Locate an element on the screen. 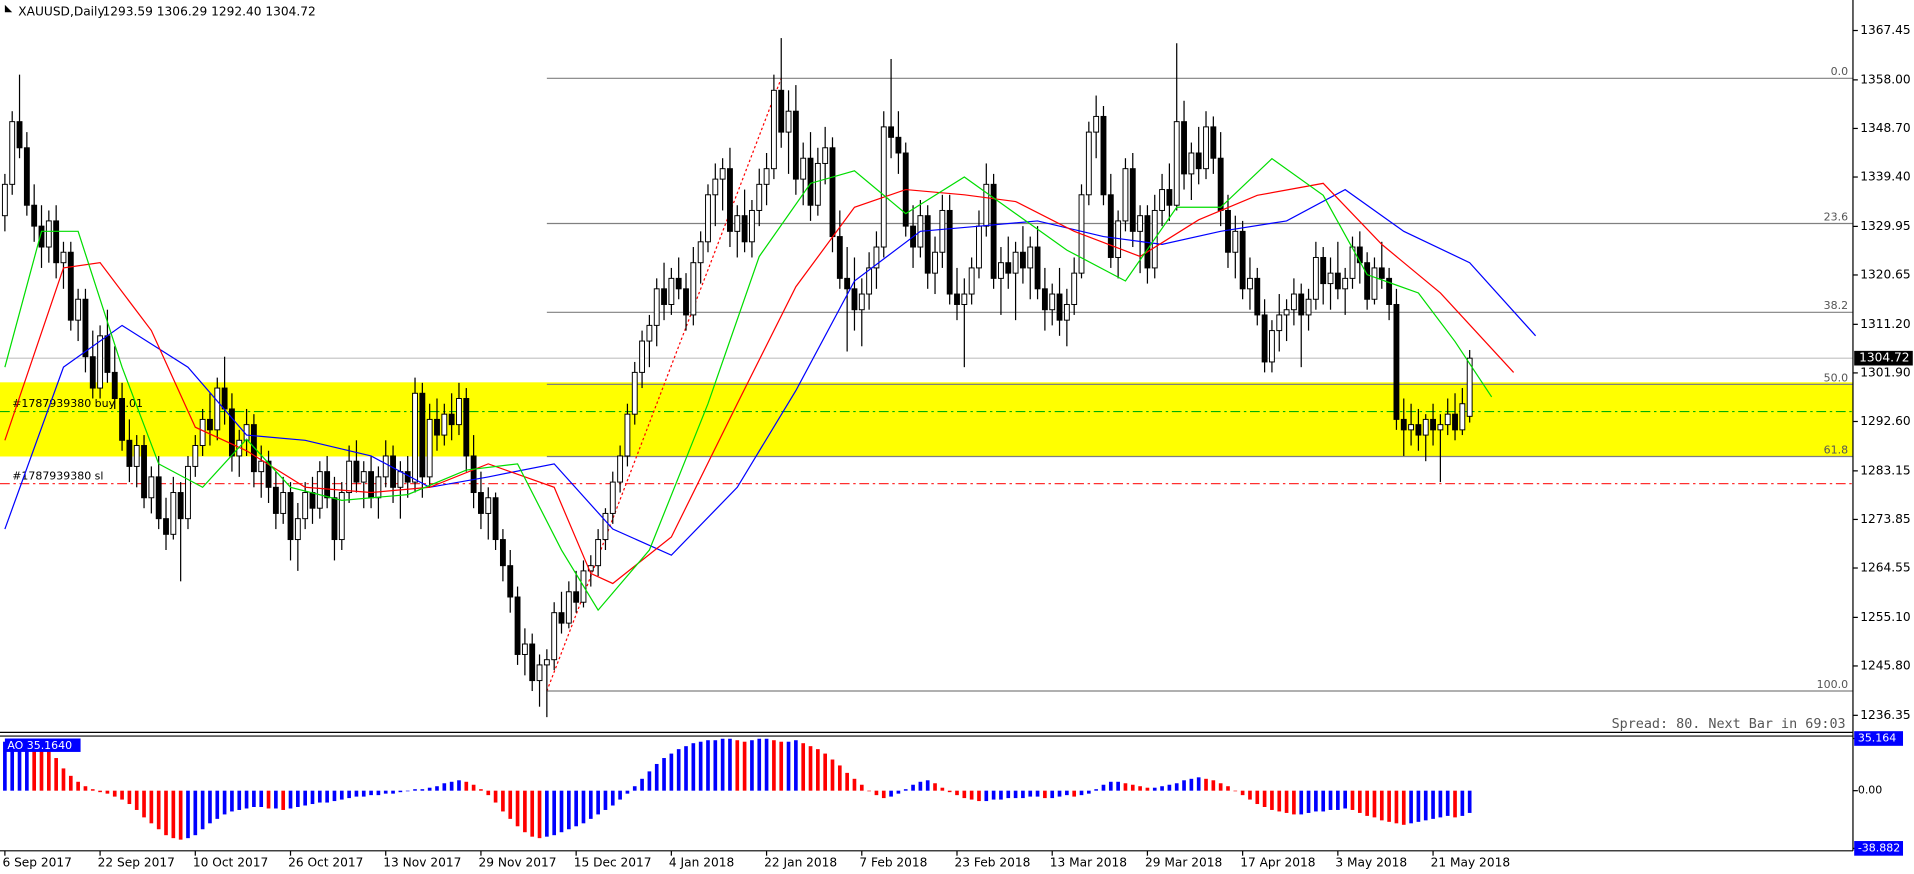 The width and height of the screenshot is (1914, 874). x-tick-label: 13 Nov 2017 is located at coordinates (422, 863).